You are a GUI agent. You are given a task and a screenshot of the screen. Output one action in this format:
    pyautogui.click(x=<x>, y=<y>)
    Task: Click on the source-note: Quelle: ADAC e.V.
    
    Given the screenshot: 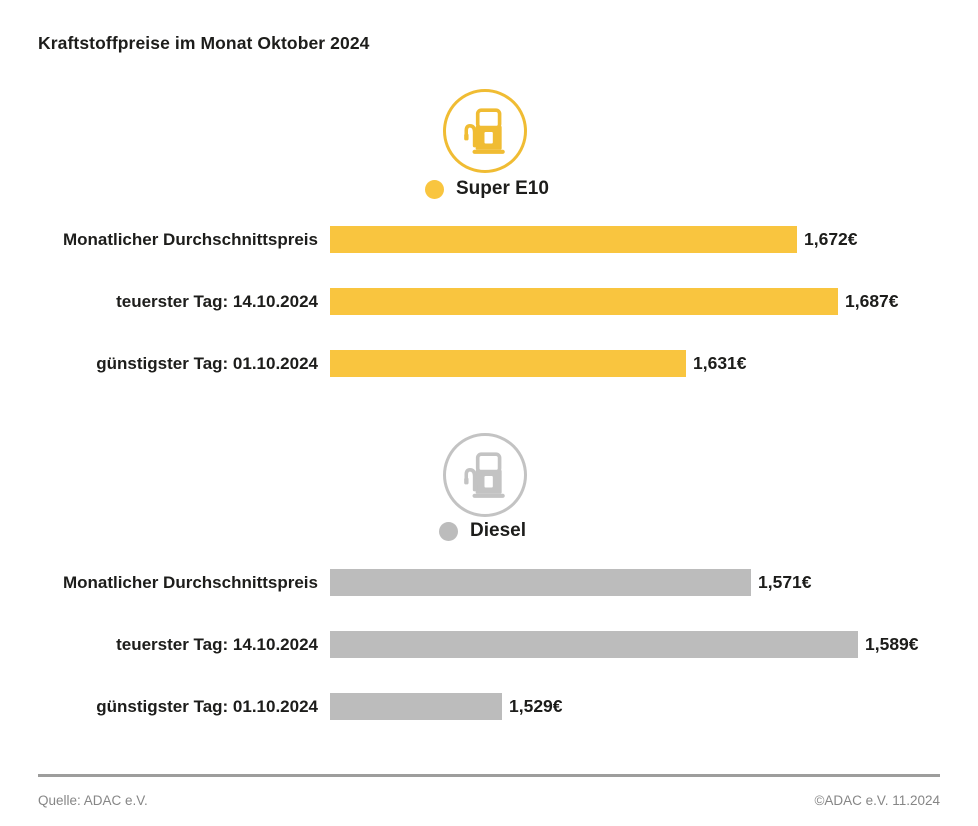 What is the action you would take?
    pyautogui.click(x=93, y=800)
    